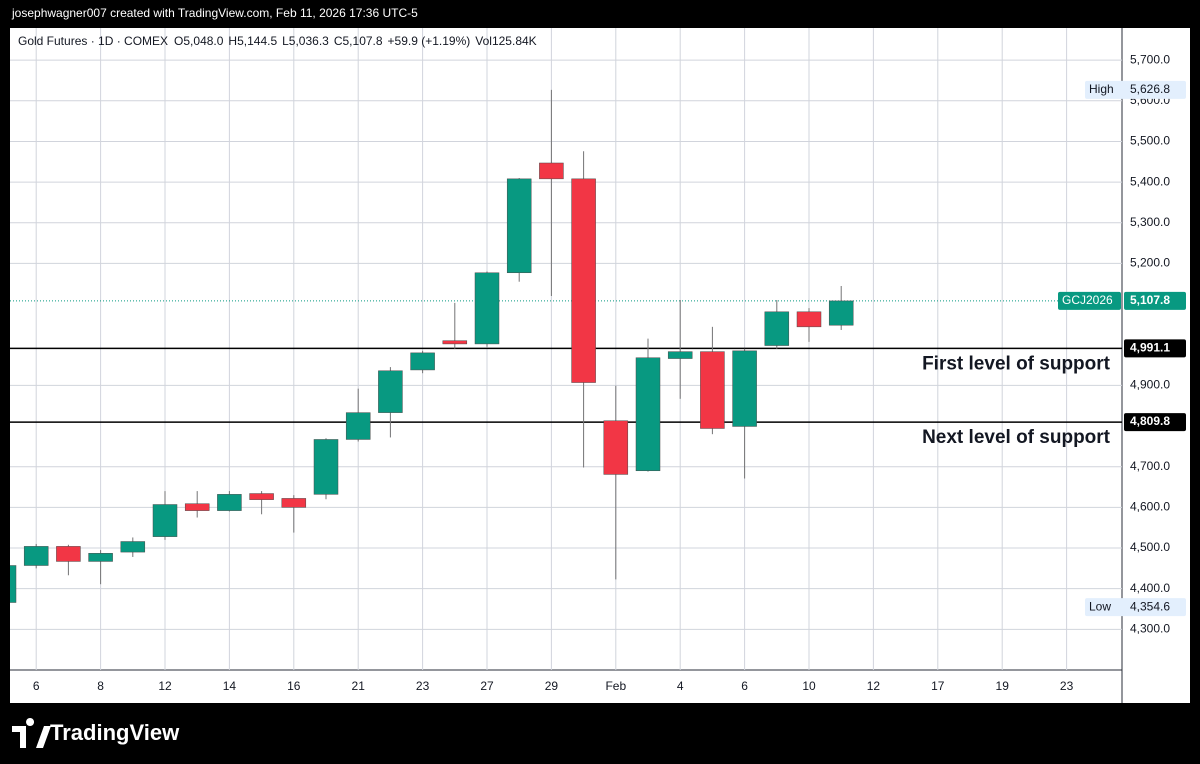 This screenshot has width=1200, height=764. What do you see at coordinates (1101, 89) in the screenshot?
I see `marker-text: High` at bounding box center [1101, 89].